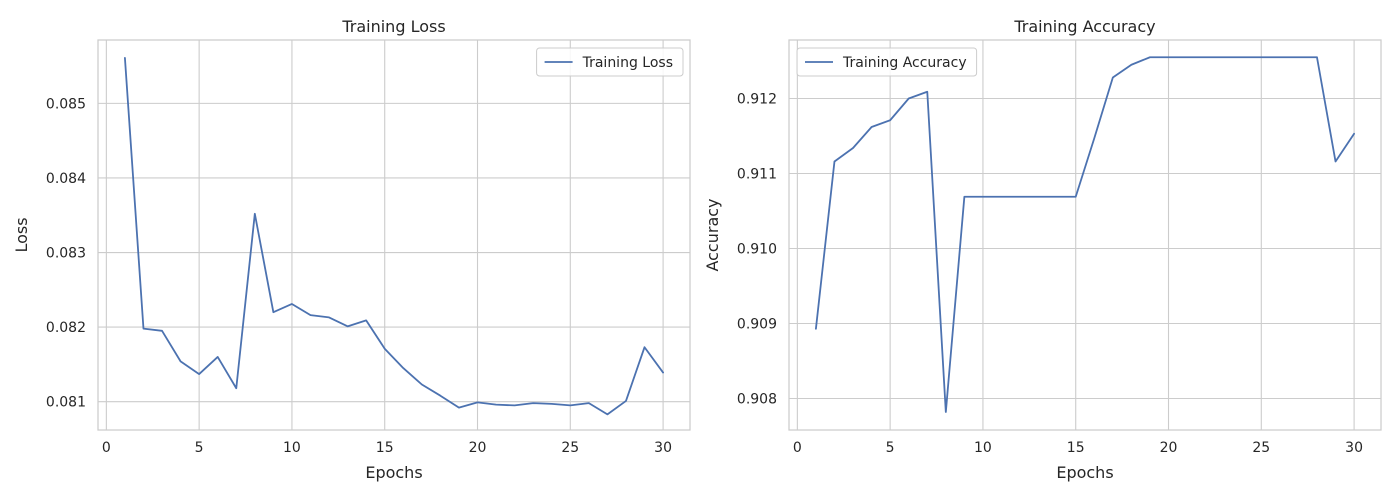  What do you see at coordinates (199, 448) in the screenshot?
I see `loss-x-tick-label: 5` at bounding box center [199, 448].